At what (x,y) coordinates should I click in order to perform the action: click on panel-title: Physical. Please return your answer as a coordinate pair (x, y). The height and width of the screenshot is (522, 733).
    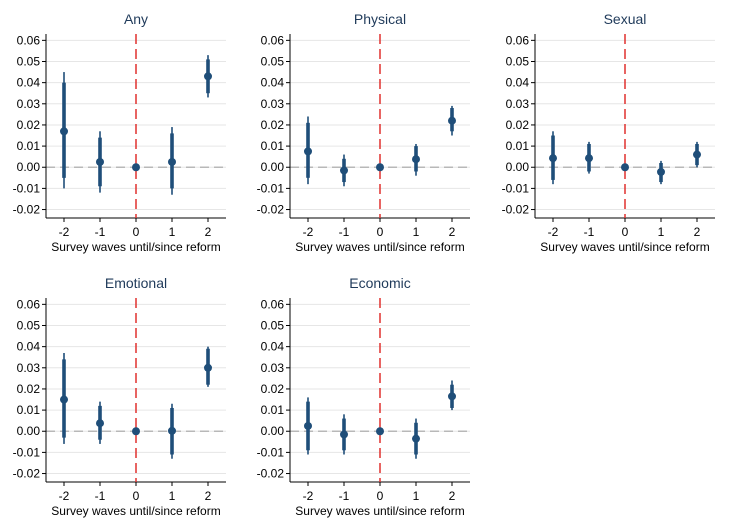
    Looking at the image, I should click on (380, 19).